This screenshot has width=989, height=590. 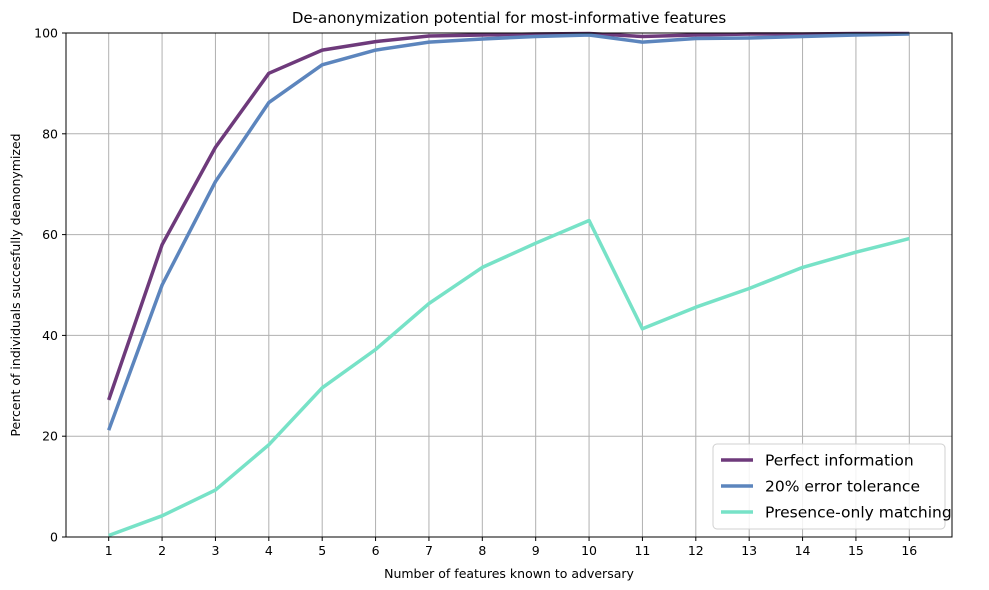 I want to click on x-tick-label: 7, so click(x=429, y=550).